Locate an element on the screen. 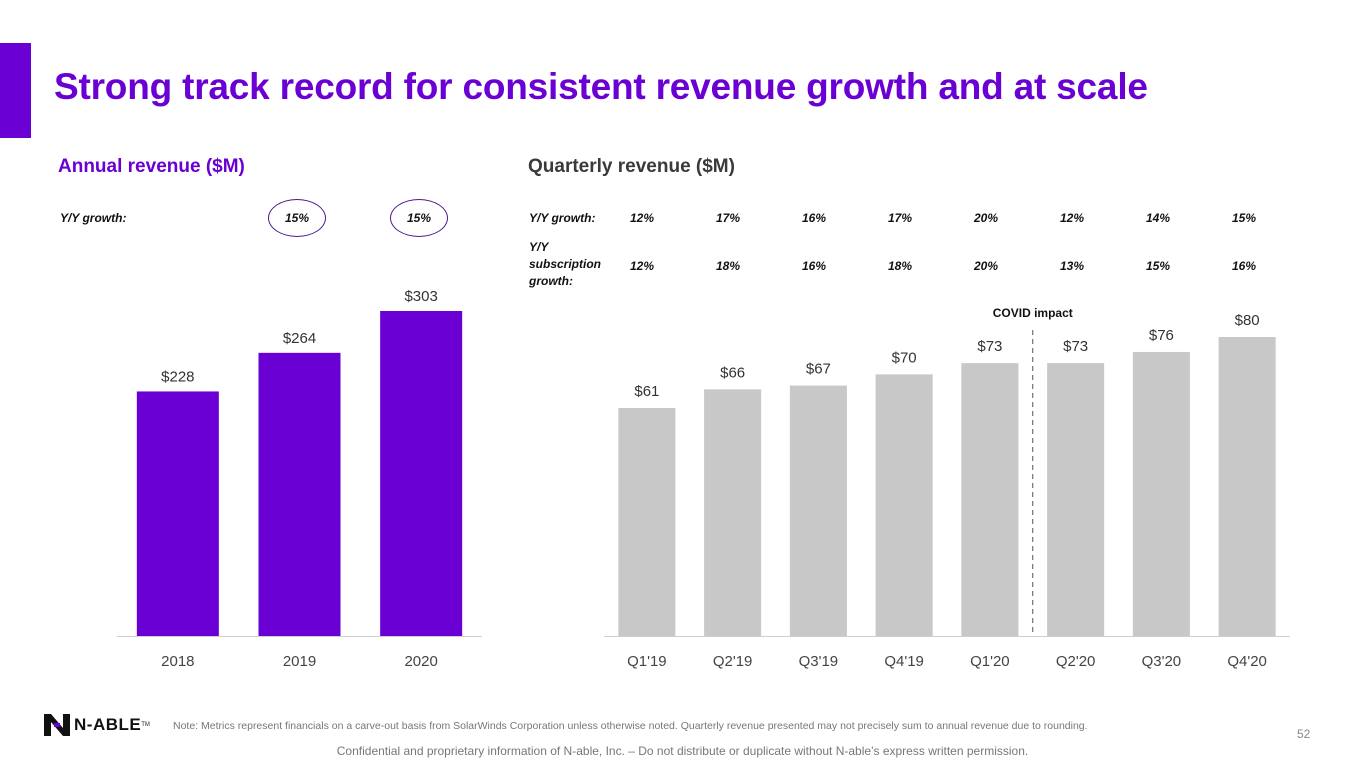 The image size is (1365, 768). quarterly-bar-label: $67 is located at coordinates (818, 369).